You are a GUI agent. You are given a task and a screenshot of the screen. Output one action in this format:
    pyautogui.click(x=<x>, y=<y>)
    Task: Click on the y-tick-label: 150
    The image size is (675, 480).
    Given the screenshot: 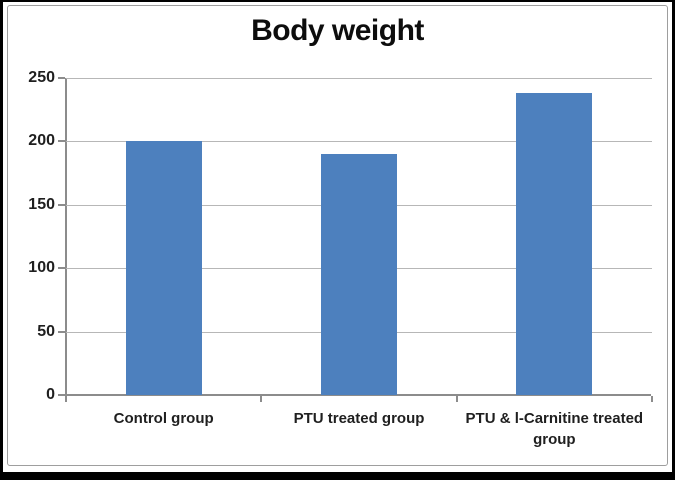 What is the action you would take?
    pyautogui.click(x=41, y=204)
    